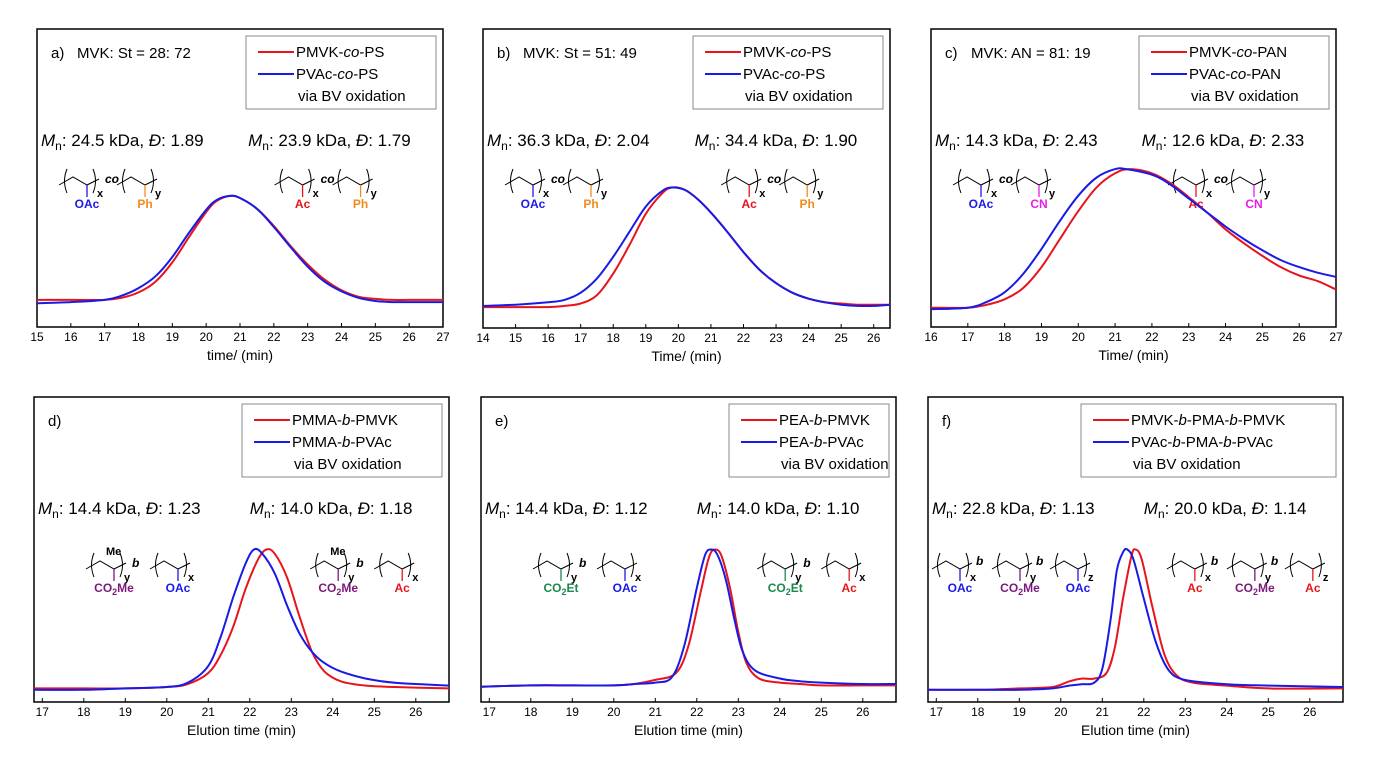 Image resolution: width=1379 pixels, height=763 pixels. I want to click on legend-entry: PMVK-co-PS, so click(340, 52).